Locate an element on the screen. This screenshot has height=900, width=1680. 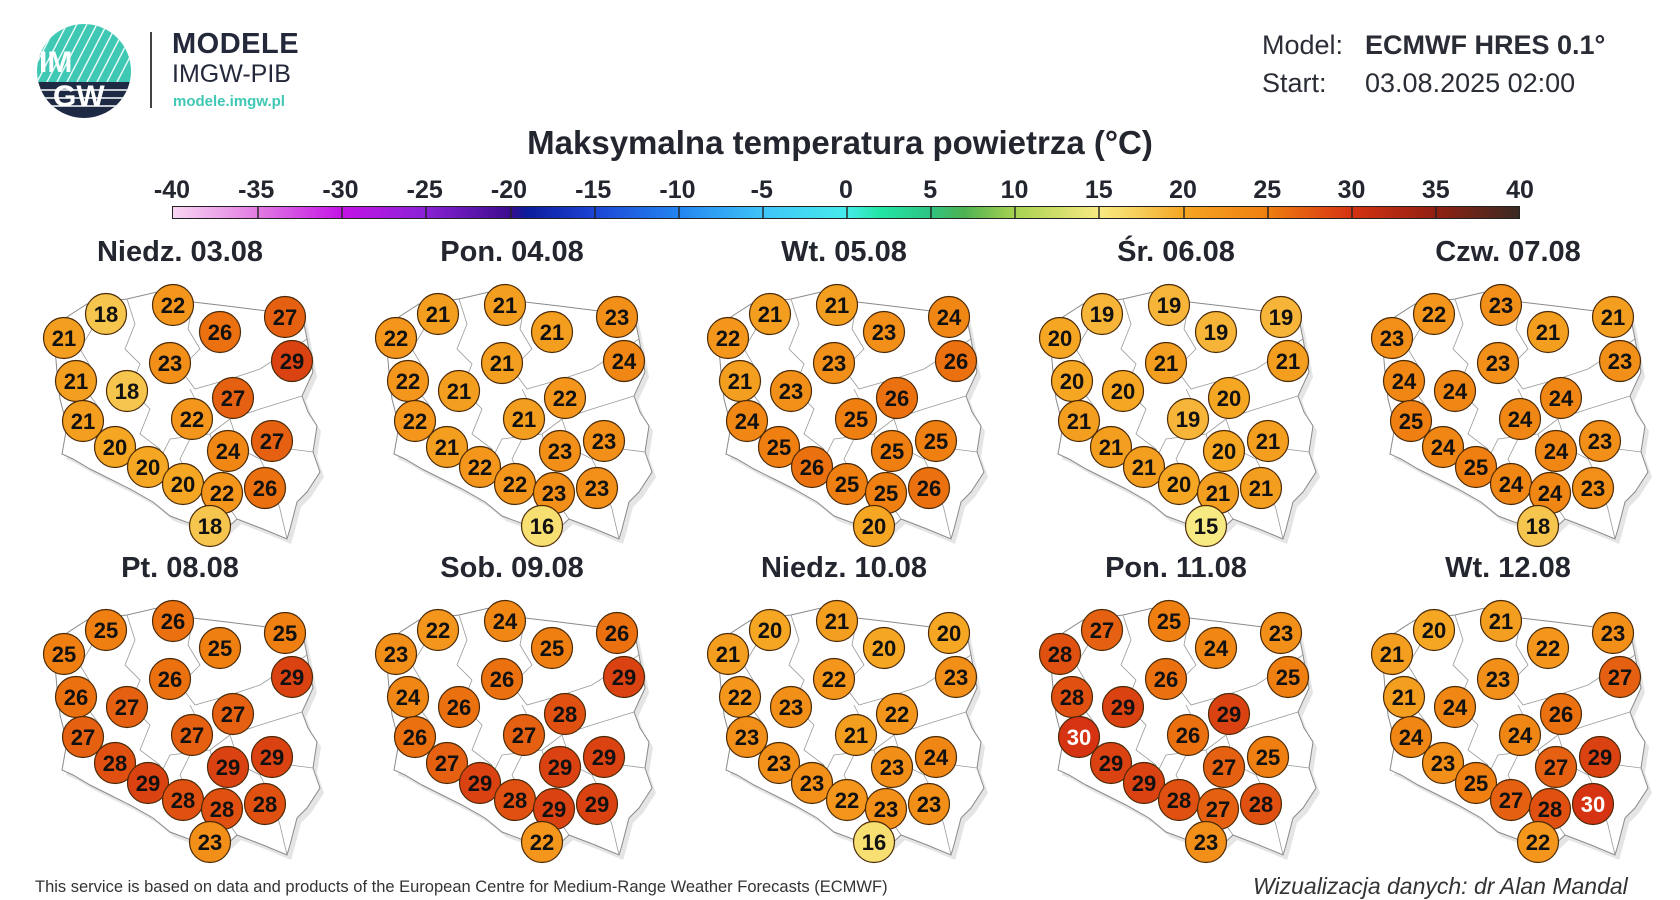
temperature-point: 28 is located at coordinates (183, 800).